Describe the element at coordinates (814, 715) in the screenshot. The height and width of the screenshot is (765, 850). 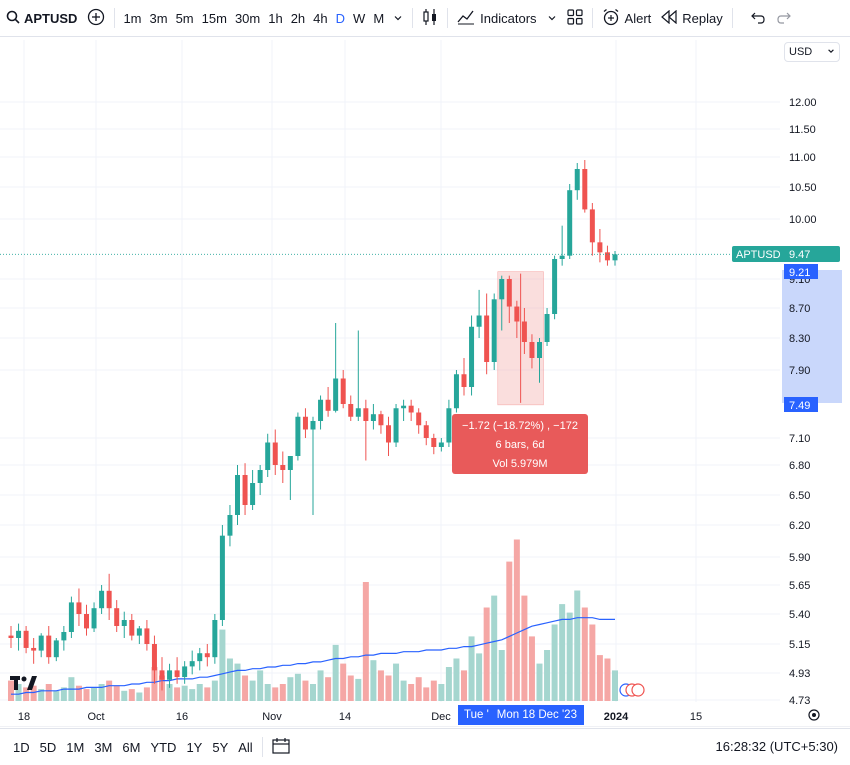
I see `settings-icon` at that location.